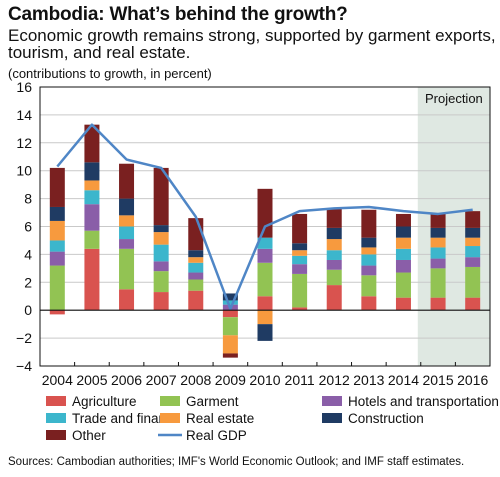 The height and width of the screenshot is (477, 500). What do you see at coordinates (265, 303) in the screenshot?
I see `bar-agriculture-2010` at bounding box center [265, 303].